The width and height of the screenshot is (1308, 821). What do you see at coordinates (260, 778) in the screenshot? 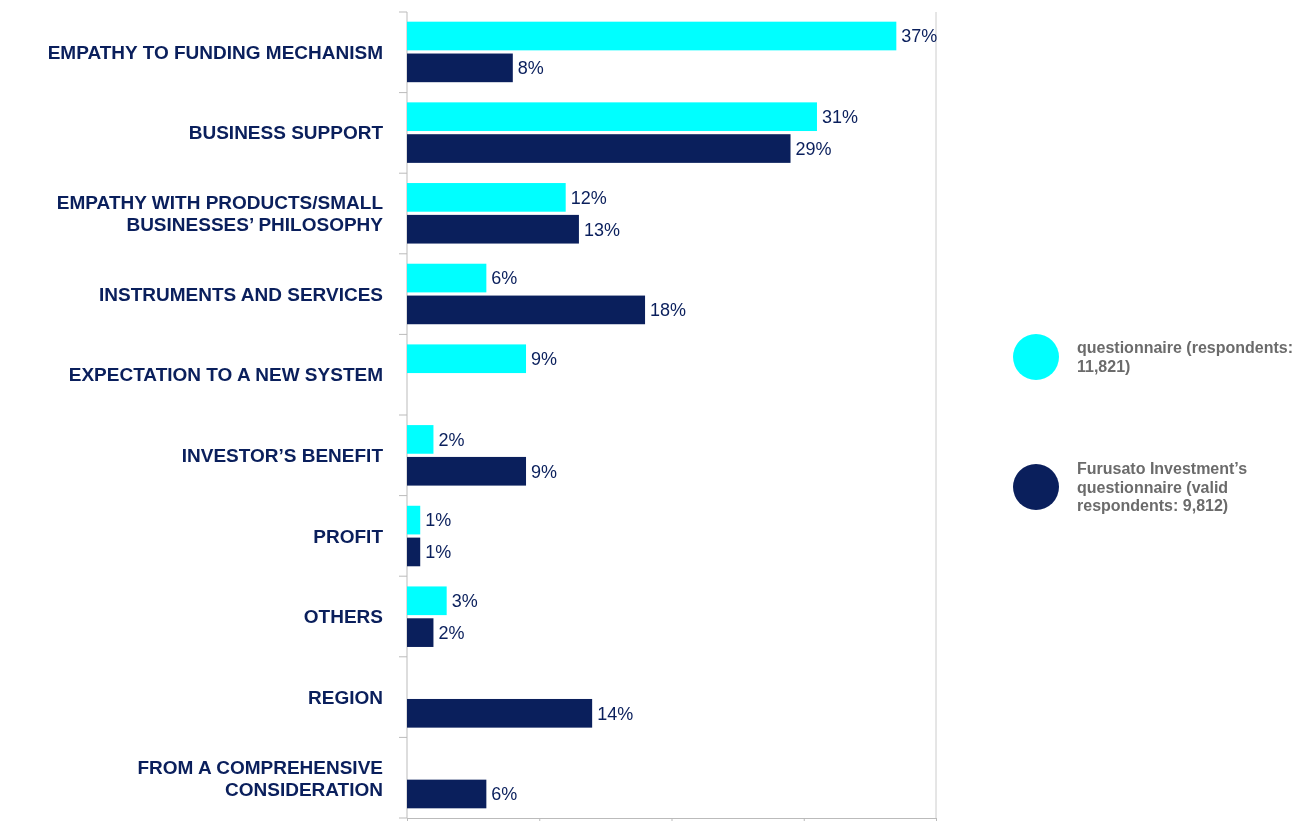
I see `y-tick-label: FROM A COMPREHENSIVE CONSIDERATION` at bounding box center [260, 778].